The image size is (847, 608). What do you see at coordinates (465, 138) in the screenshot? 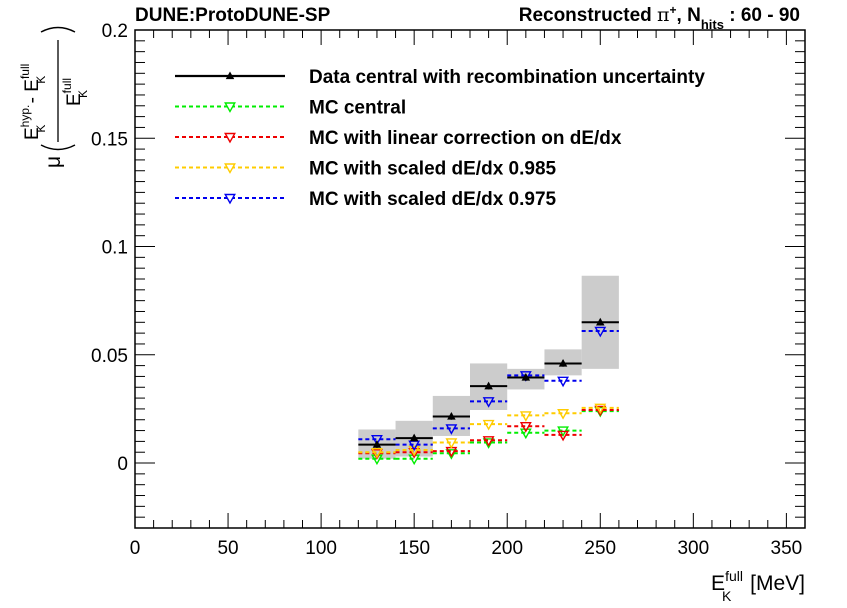
I see `legend-label: MC with linear correction on dE/dx` at bounding box center [465, 138].